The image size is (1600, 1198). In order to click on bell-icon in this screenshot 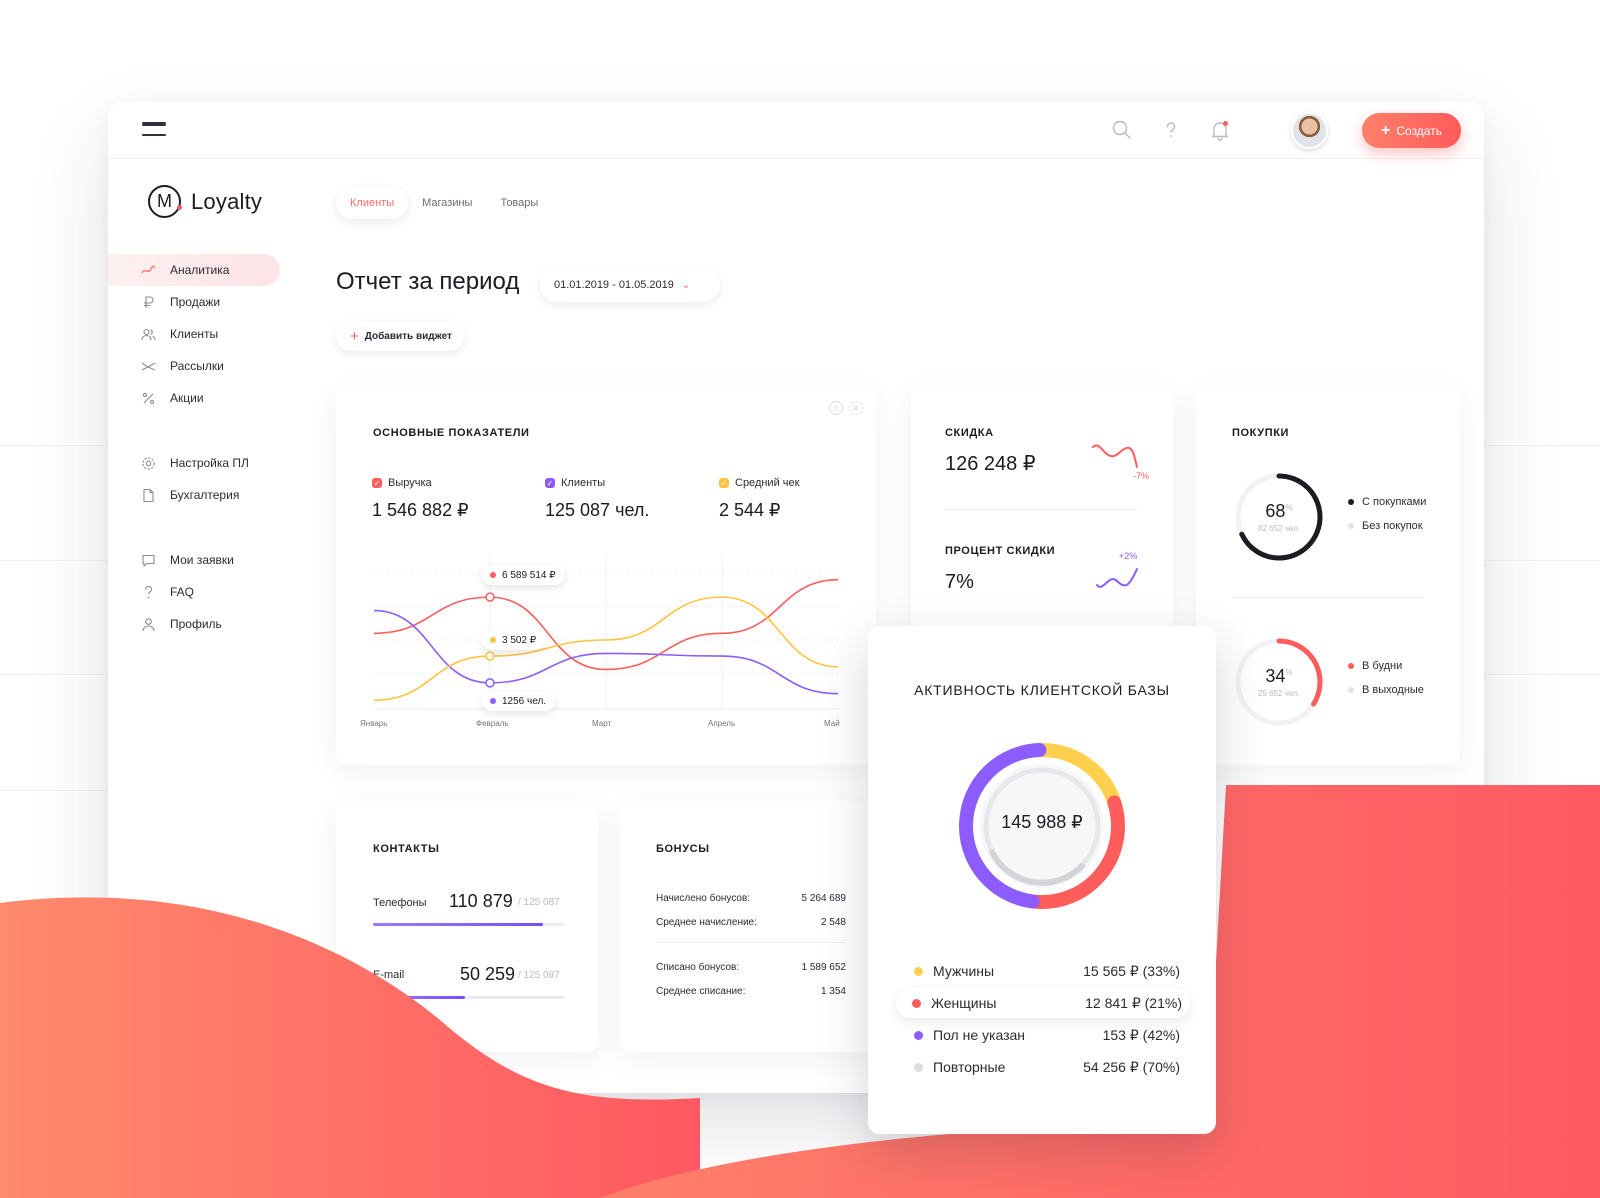, I will do `click(1220, 130)`.